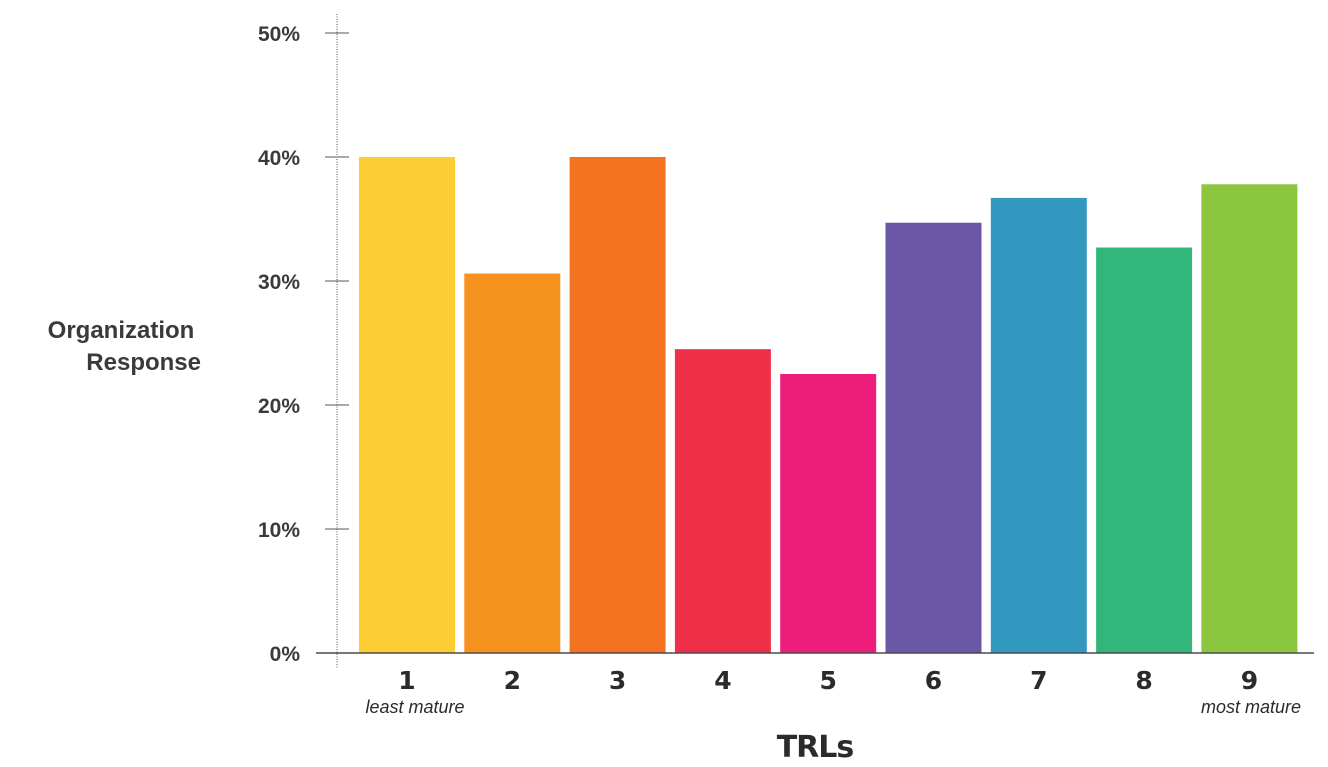  Describe the element at coordinates (406, 680) in the screenshot. I see `x-tick-label: 1` at that location.